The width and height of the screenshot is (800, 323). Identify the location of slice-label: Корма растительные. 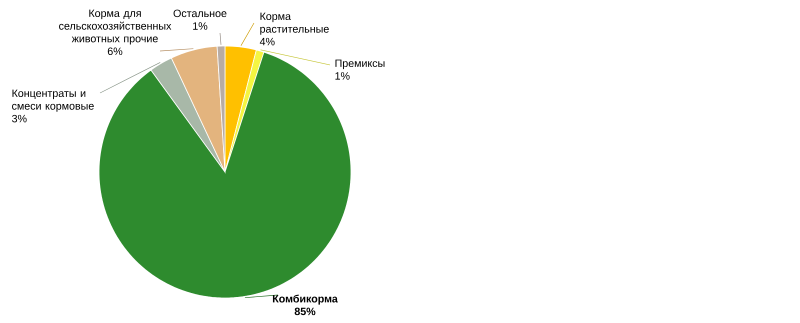
(294, 23).